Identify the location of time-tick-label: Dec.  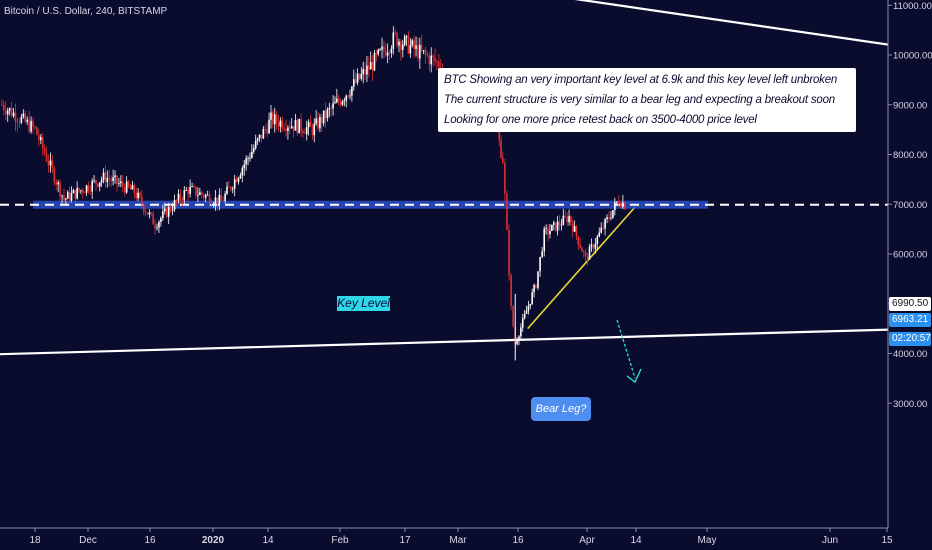
(88, 540).